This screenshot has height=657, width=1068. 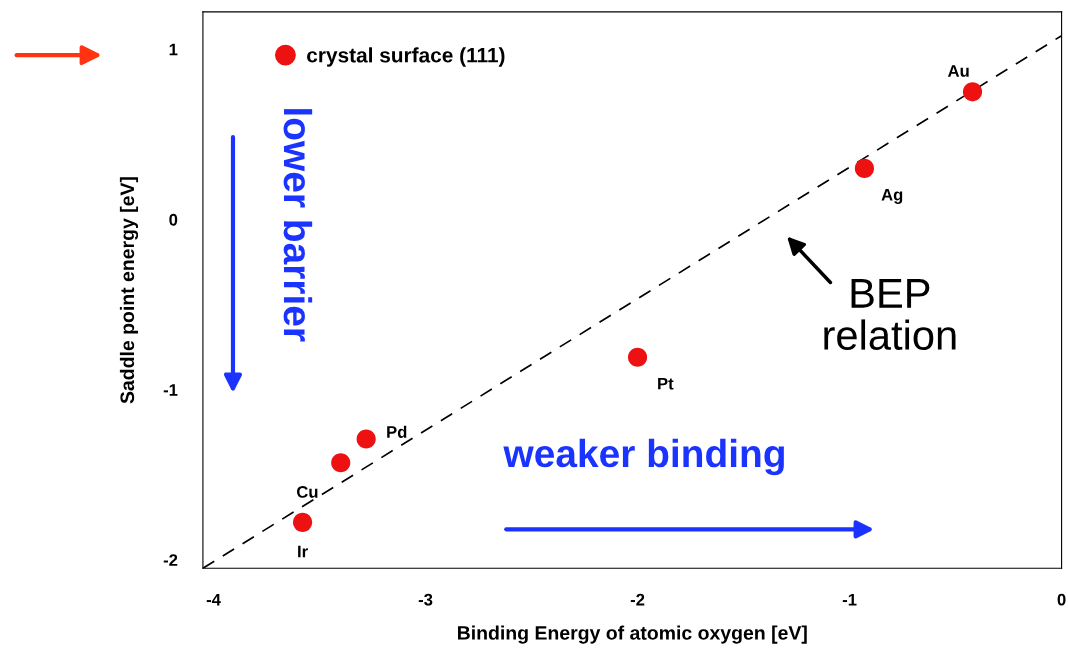 What do you see at coordinates (849, 599) in the screenshot?
I see `x-tick-label: -1` at bounding box center [849, 599].